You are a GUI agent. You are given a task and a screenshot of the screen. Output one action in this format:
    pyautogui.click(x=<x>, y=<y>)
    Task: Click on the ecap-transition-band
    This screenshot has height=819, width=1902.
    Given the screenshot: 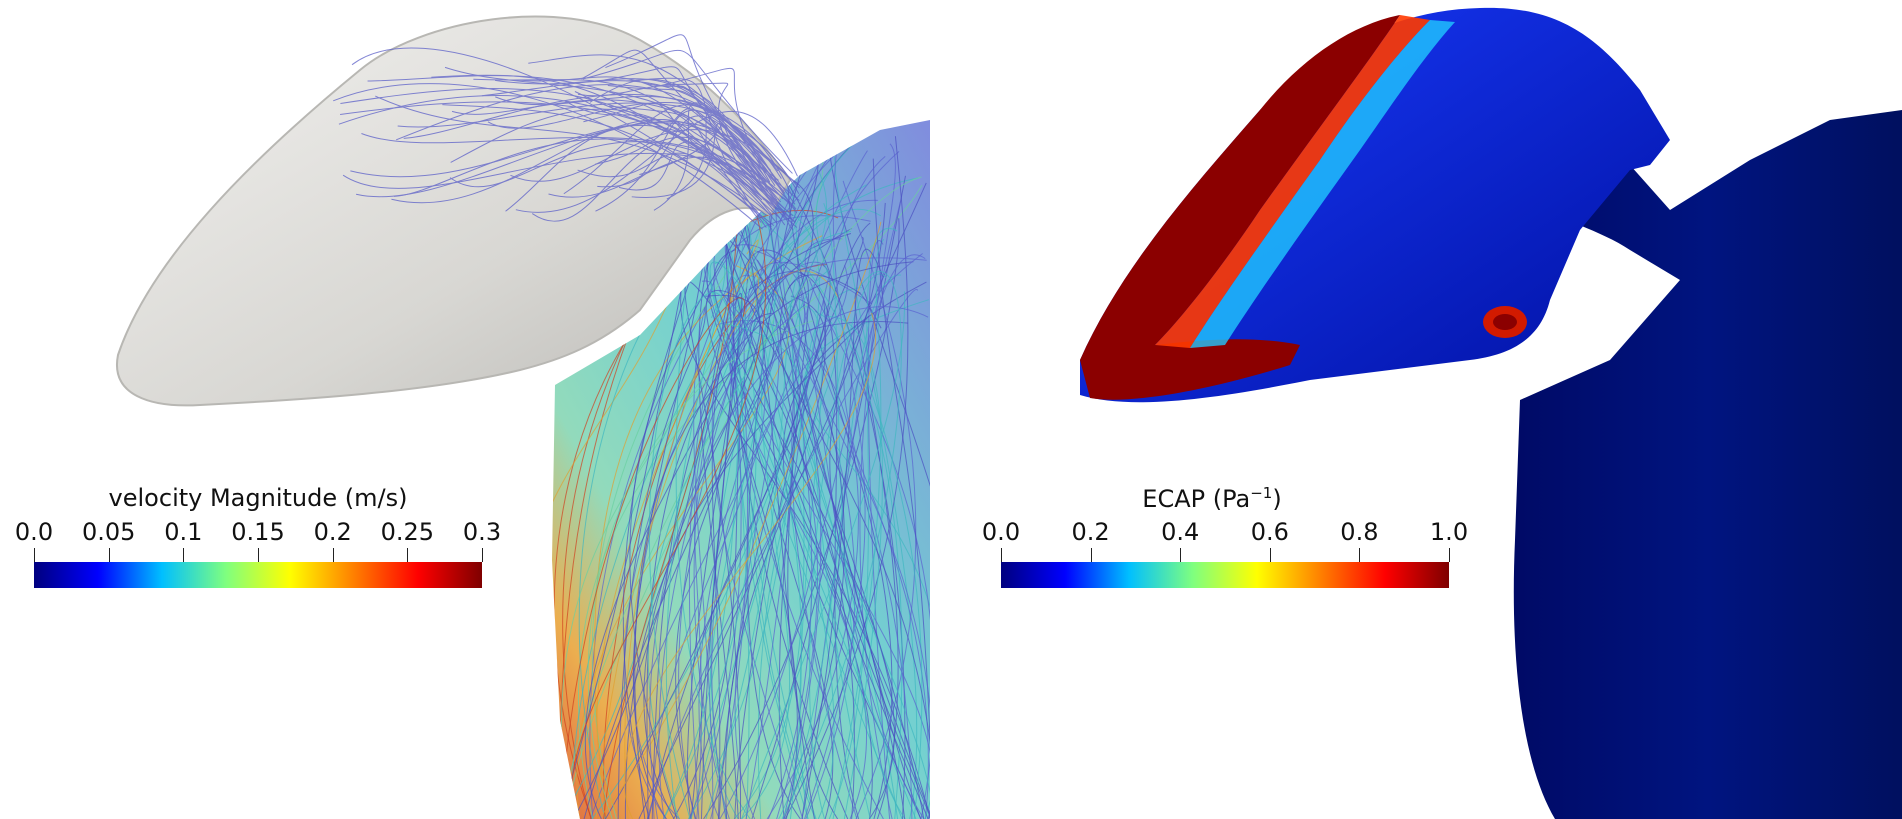 What is the action you would take?
    pyautogui.click(x=1292, y=181)
    